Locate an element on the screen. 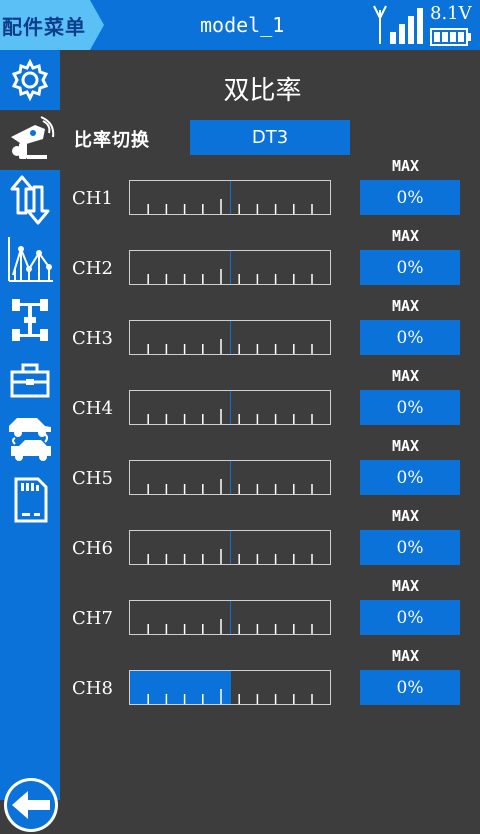 Image resolution: width=480 pixels, height=834 pixels. back-arrow-icon is located at coordinates (31, 805).